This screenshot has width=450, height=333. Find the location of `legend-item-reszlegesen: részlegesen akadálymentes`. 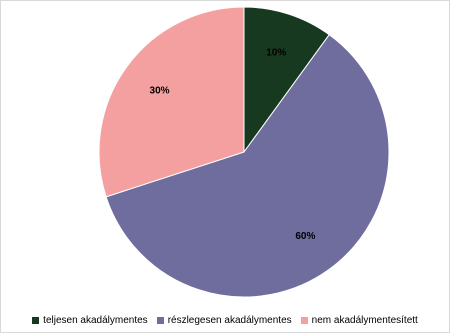

legend-item-reszlegesen: részlegesen akadálymentes is located at coordinates (224, 320).